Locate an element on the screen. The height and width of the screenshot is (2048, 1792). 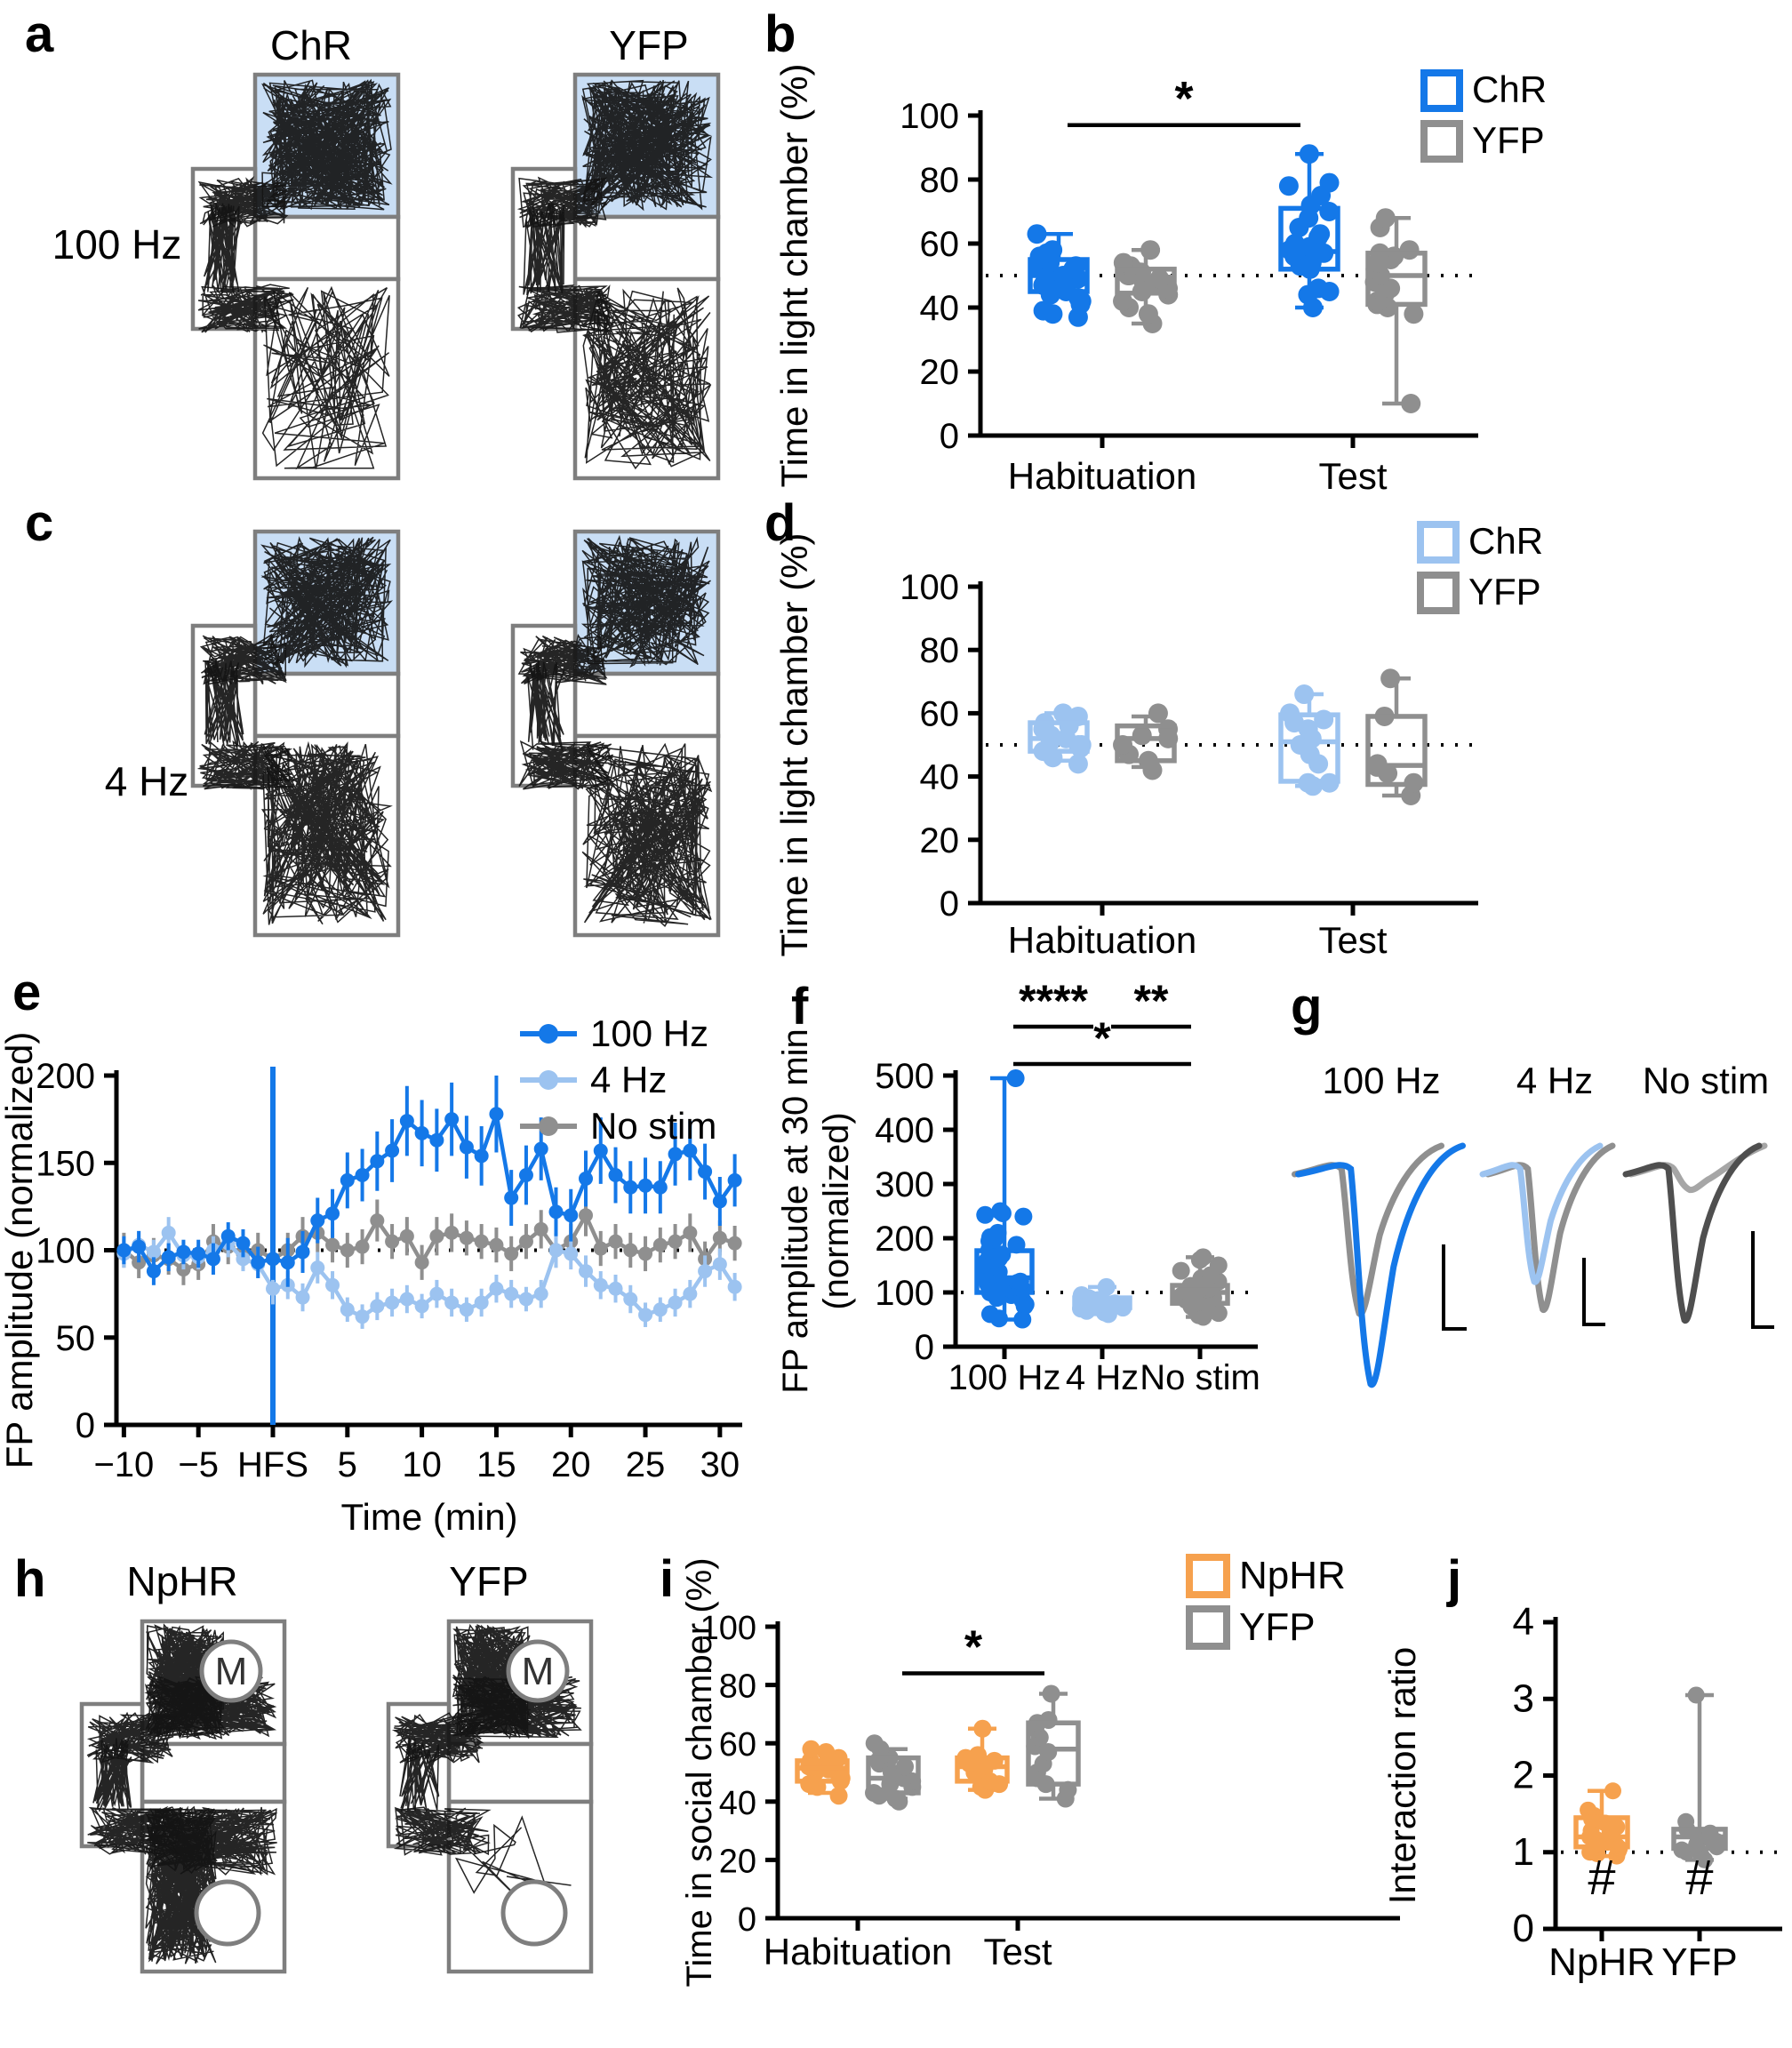
svg-text: −10 is located at coordinates (123, 1464).